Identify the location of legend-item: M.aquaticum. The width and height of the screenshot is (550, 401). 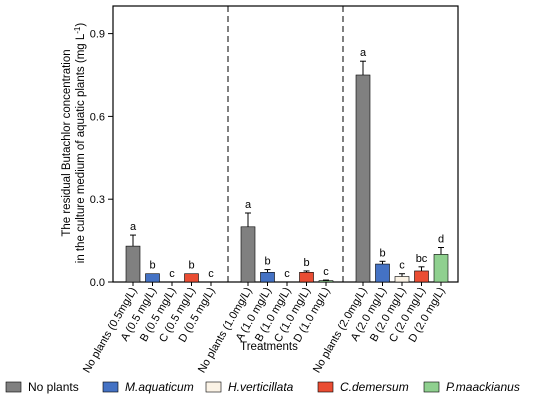
(148, 387).